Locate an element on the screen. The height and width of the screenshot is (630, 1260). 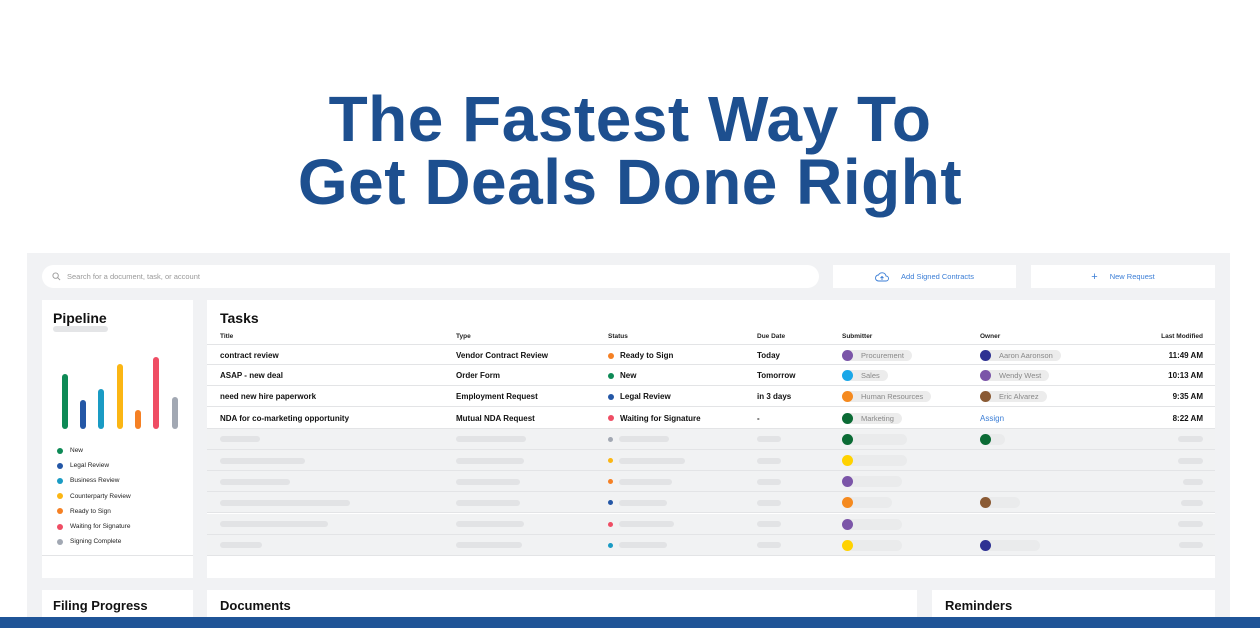
submitter: Procurement is located at coordinates (877, 355).